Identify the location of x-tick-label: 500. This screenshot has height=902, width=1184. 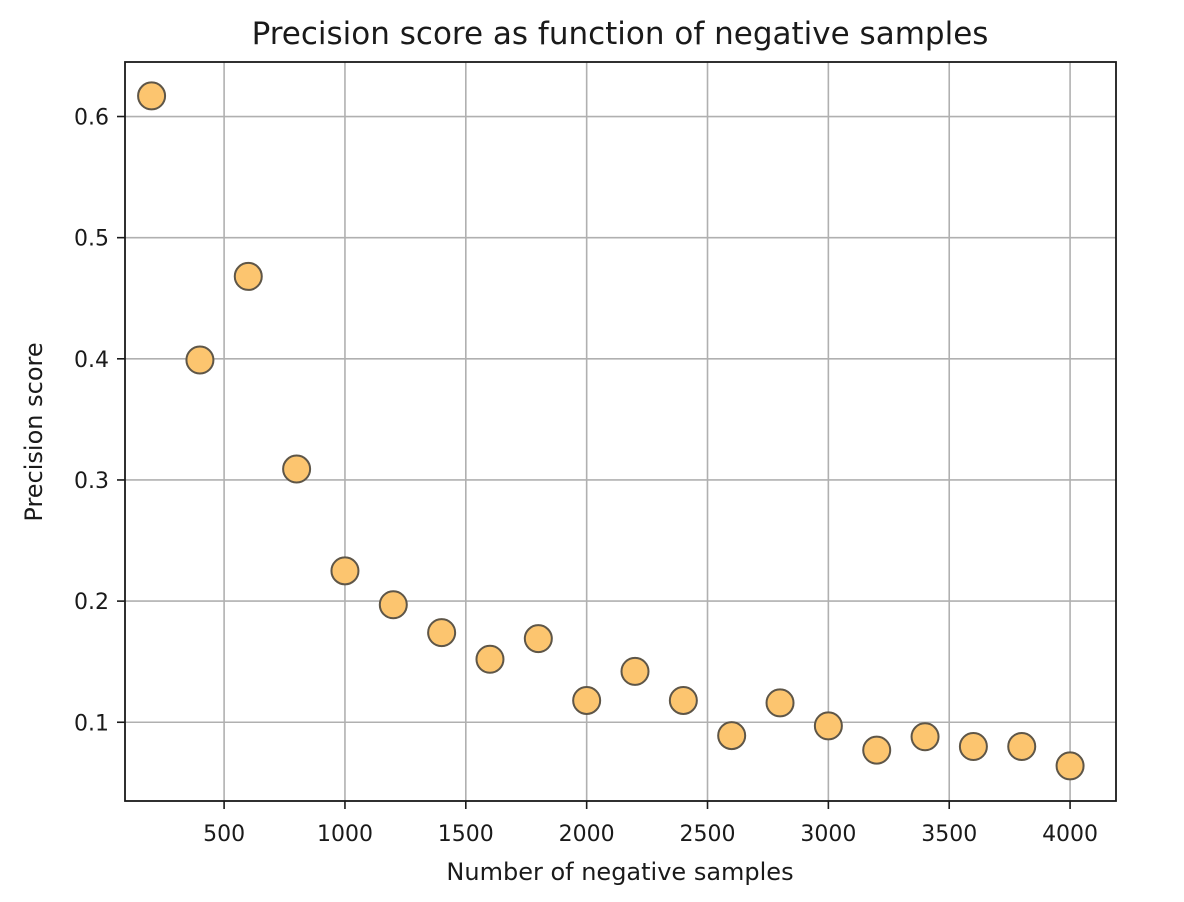
(224, 834).